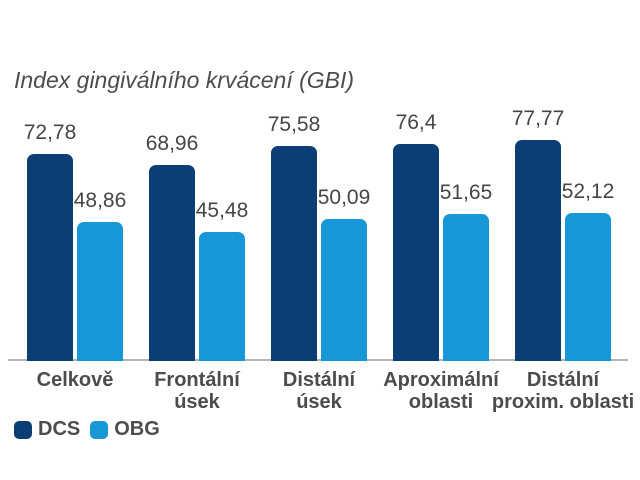  What do you see at coordinates (318, 360) in the screenshot?
I see `x-axis-line` at bounding box center [318, 360].